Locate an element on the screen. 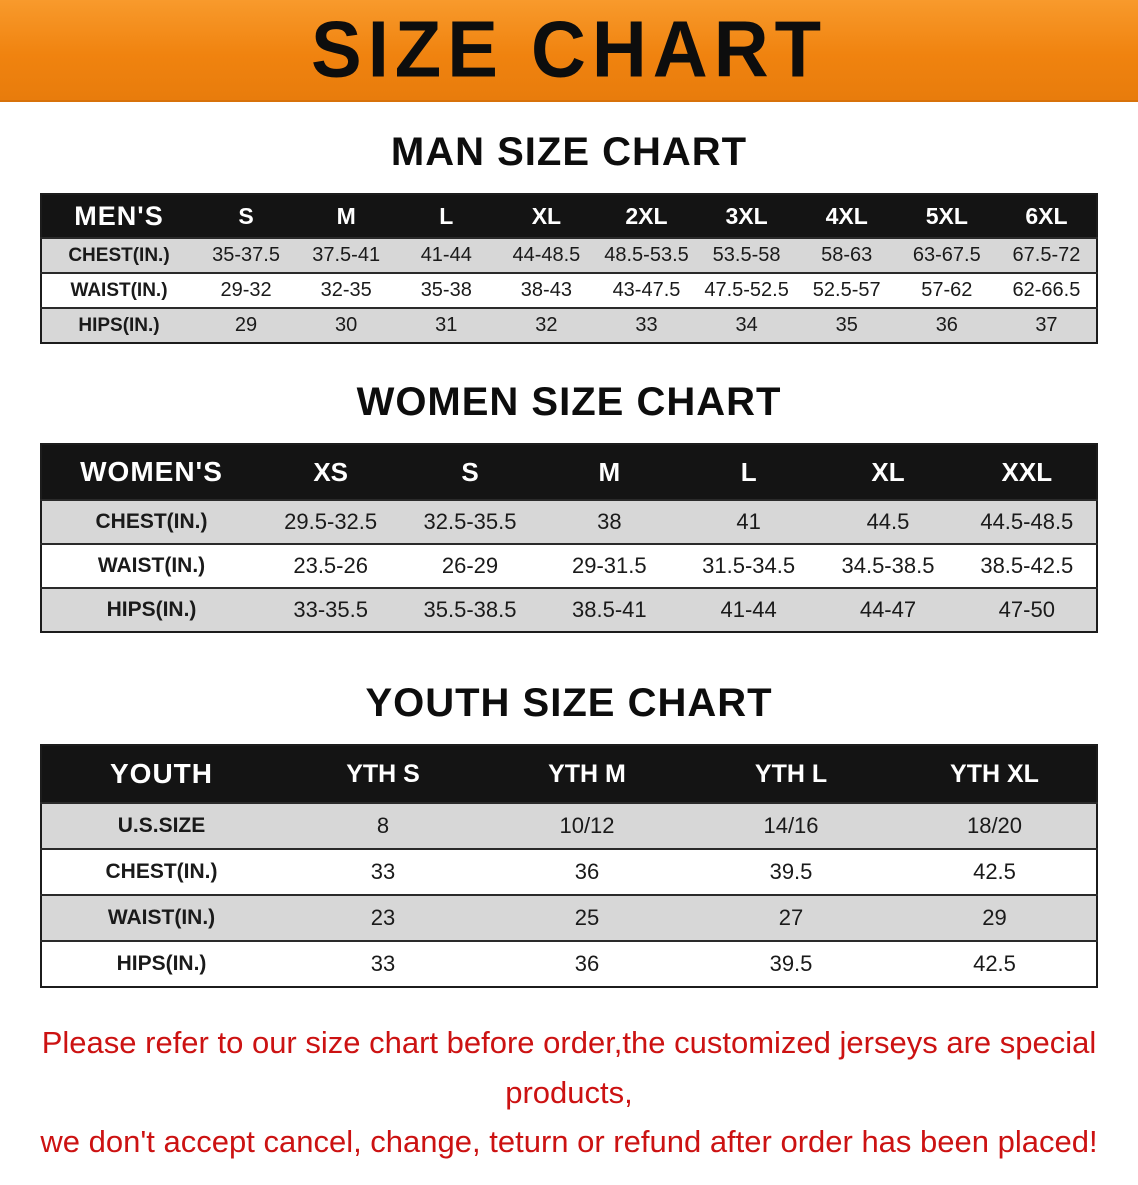  value-cell: 52.5-57 is located at coordinates (846, 290).